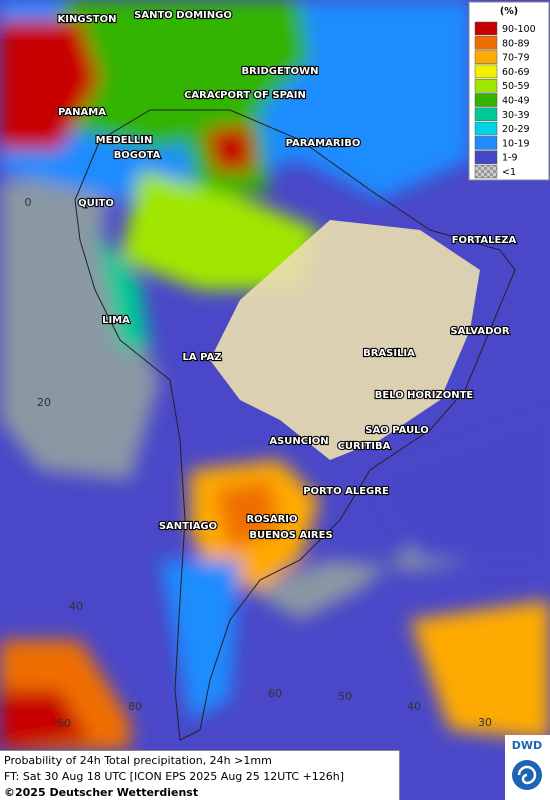 Image resolution: width=550 pixels, height=800 pixels. I want to click on city-label: PARAMARIBO, so click(323, 143).